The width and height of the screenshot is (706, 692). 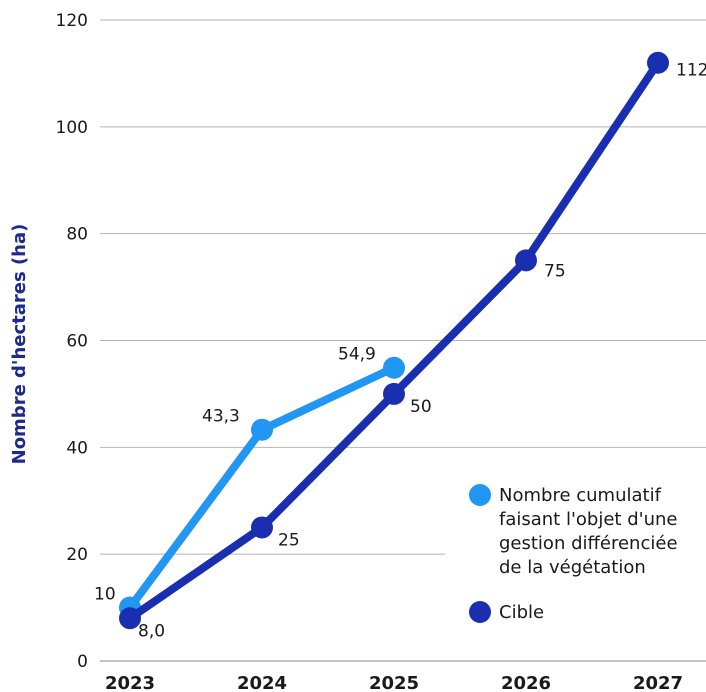 I want to click on data-label-1-1: 25, so click(x=289, y=540).